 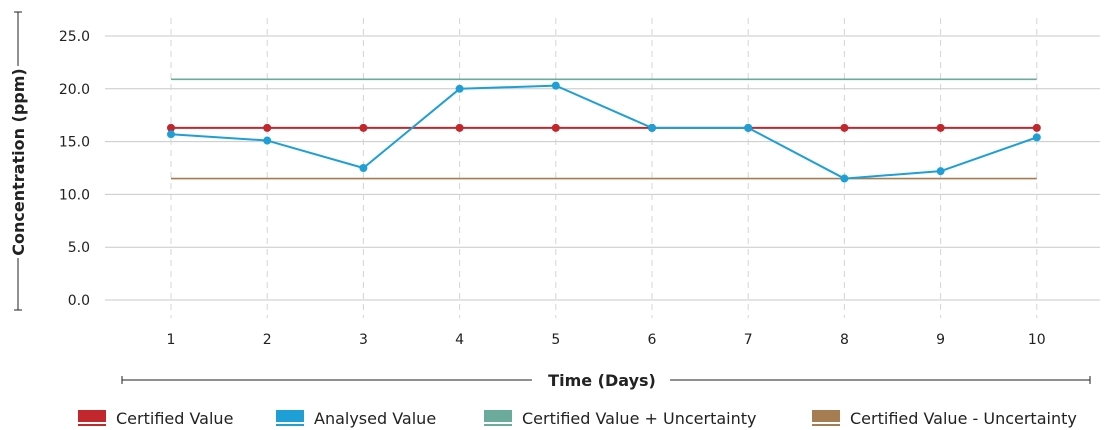 What do you see at coordinates (826, 418) in the screenshot?
I see `legend-swatch-certified-minus-uncertainty` at bounding box center [826, 418].